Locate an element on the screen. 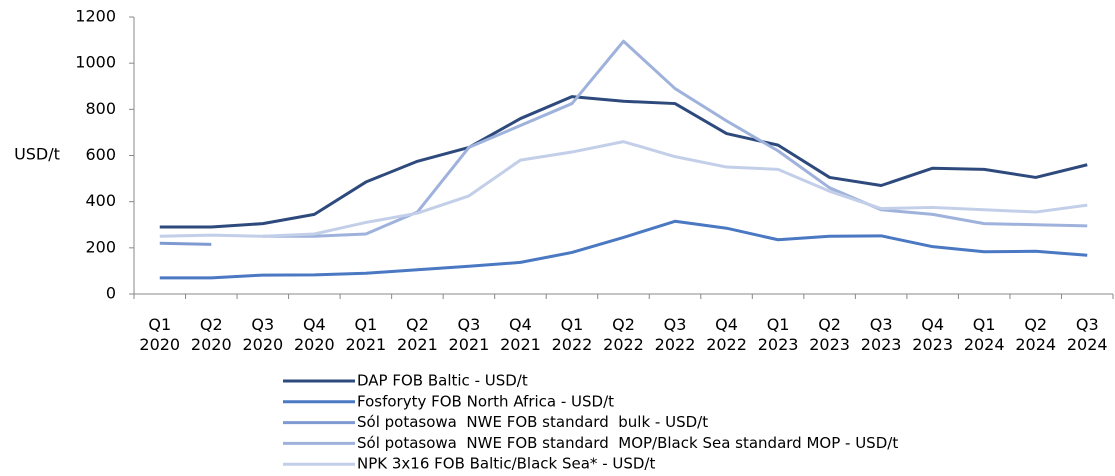 This screenshot has width=1115, height=476. y-tick-label: 1200 is located at coordinates (95, 16).